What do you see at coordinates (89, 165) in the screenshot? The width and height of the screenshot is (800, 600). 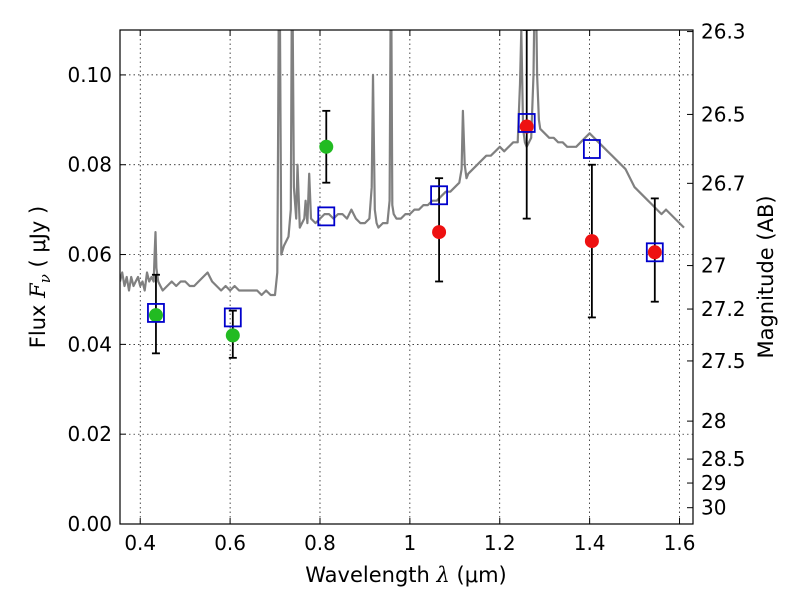 I see `y-tick-label: 0.08` at bounding box center [89, 165].